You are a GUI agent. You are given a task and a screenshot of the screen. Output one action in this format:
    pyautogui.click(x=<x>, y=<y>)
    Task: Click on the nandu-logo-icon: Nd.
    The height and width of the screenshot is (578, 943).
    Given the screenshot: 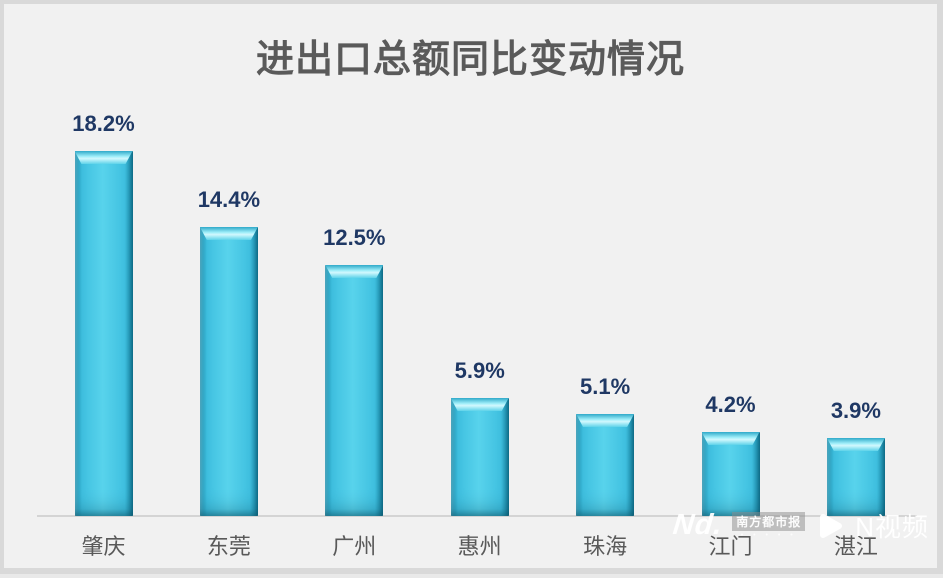 What is the action you would take?
    pyautogui.click(x=698, y=525)
    